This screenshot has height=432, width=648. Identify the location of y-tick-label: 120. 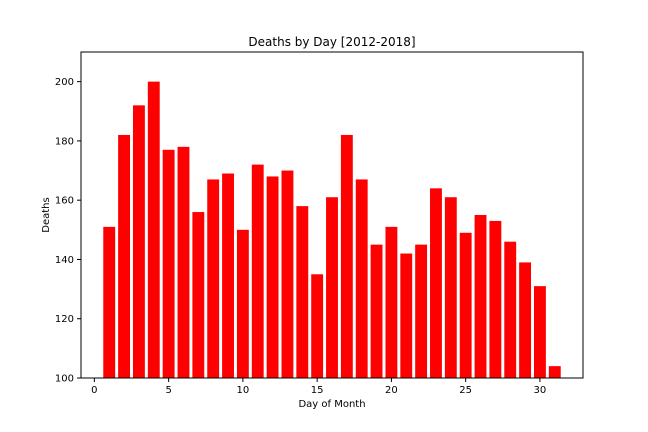
(64, 319).